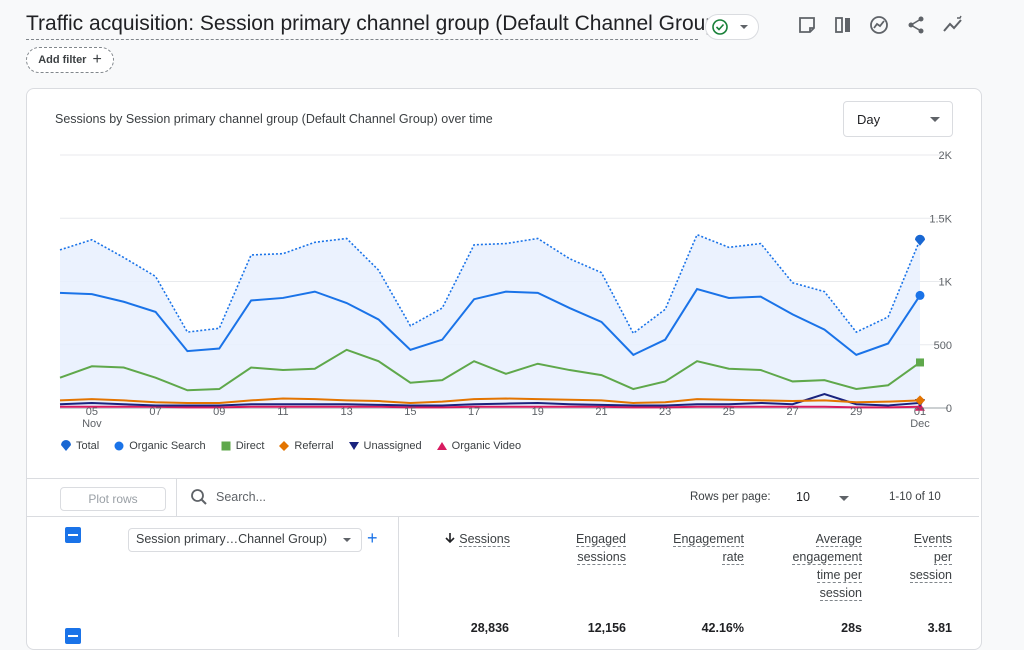  Describe the element at coordinates (606, 628) in the screenshot. I see `total-engaged-sessions: 12,156` at that location.